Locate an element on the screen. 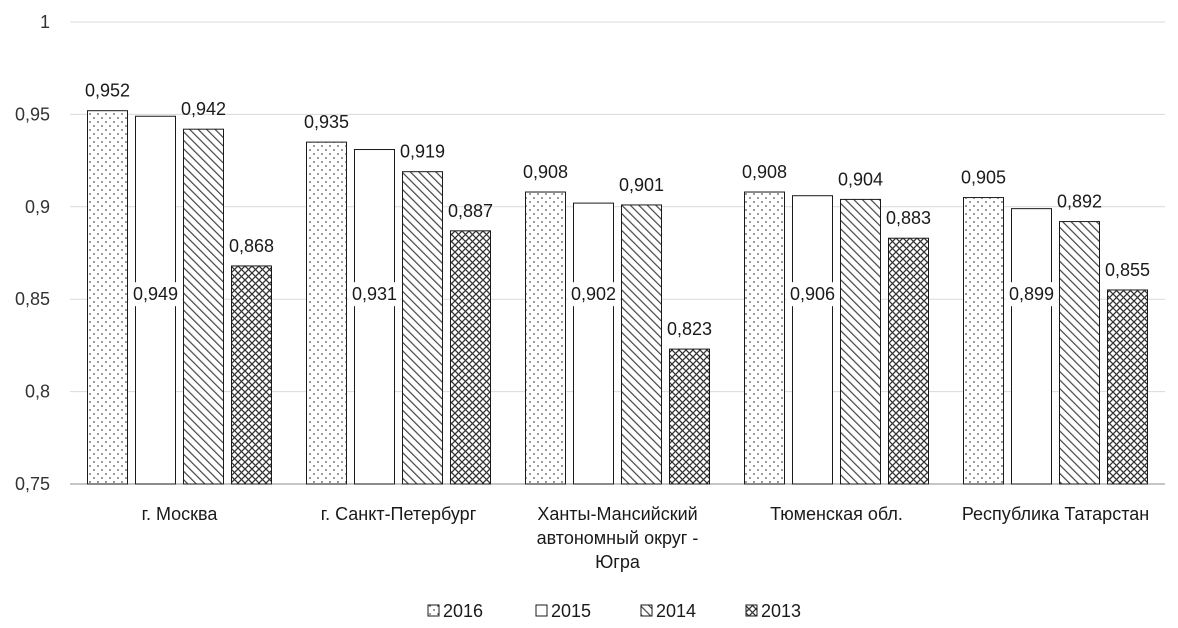 This screenshot has width=1178, height=628. data-label: 0,899 is located at coordinates (1031, 294).